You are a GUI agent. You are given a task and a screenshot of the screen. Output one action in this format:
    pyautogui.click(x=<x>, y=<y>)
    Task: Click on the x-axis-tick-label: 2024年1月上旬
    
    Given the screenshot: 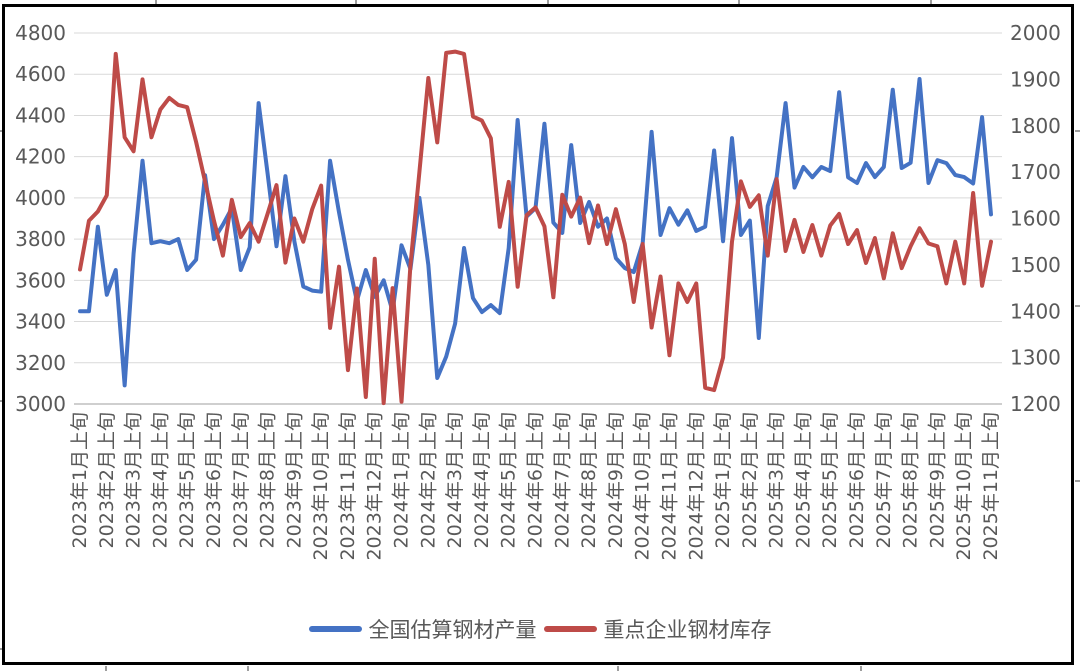 What is the action you would take?
    pyautogui.click(x=402, y=480)
    